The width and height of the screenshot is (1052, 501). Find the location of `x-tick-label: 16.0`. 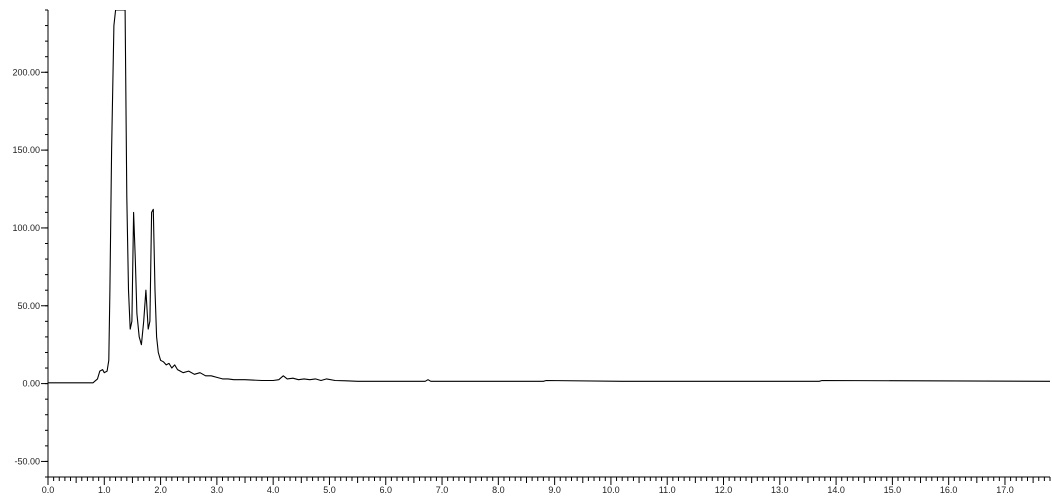

x-tick-label: 16.0 is located at coordinates (949, 490).